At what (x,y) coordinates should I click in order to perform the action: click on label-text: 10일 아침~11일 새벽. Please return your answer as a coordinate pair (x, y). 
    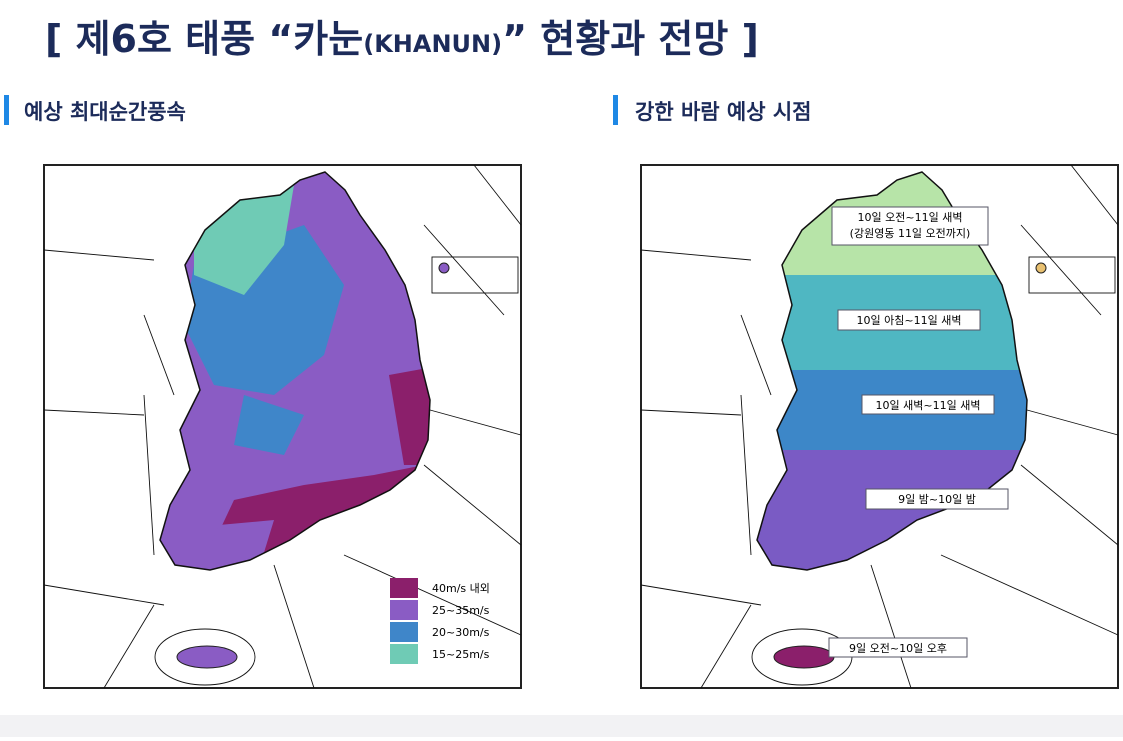
    Looking at the image, I should click on (909, 320).